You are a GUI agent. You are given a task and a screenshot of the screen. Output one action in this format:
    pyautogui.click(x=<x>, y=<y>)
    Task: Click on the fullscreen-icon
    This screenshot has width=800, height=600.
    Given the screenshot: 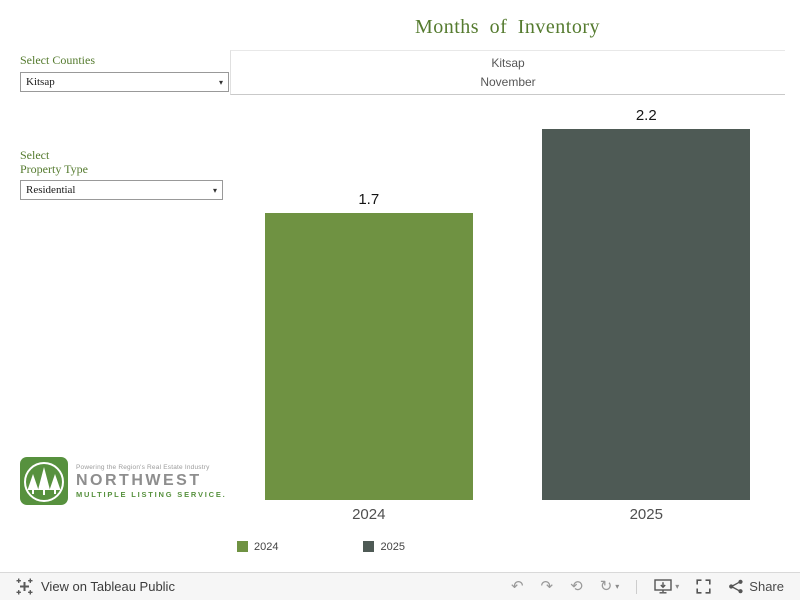 What is the action you would take?
    pyautogui.click(x=703, y=586)
    